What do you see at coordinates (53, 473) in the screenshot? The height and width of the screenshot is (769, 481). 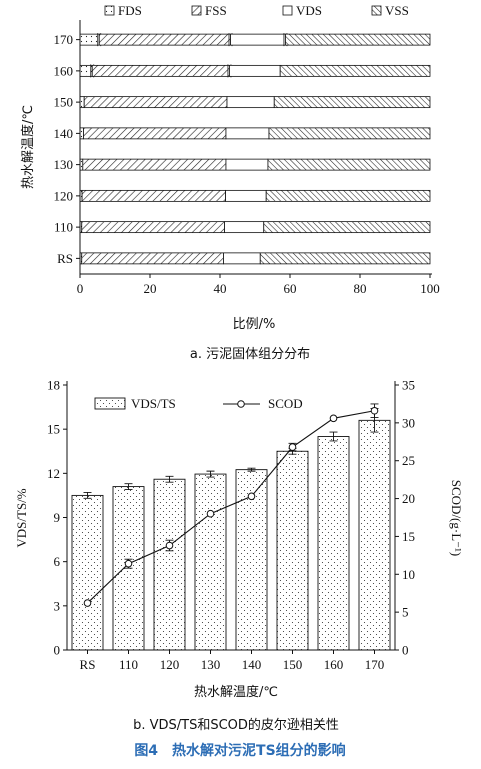 I see `y-tick-label-left: 12` at bounding box center [53, 473].